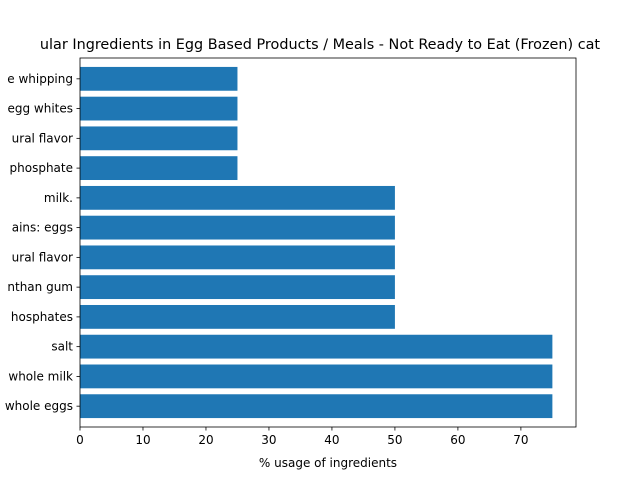 Image resolution: width=640 pixels, height=480 pixels. Describe the element at coordinates (268, 440) in the screenshot. I see `x-tick-label: 30` at that location.